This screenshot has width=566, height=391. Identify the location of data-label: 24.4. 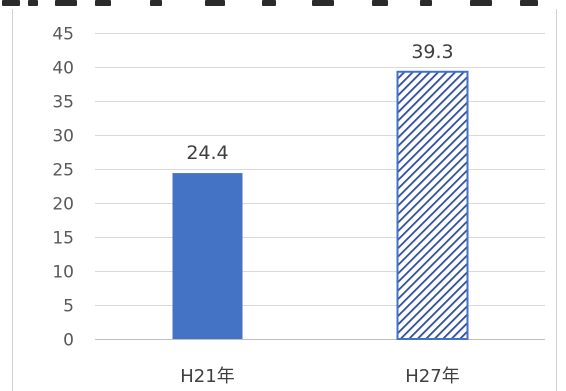
(207, 153).